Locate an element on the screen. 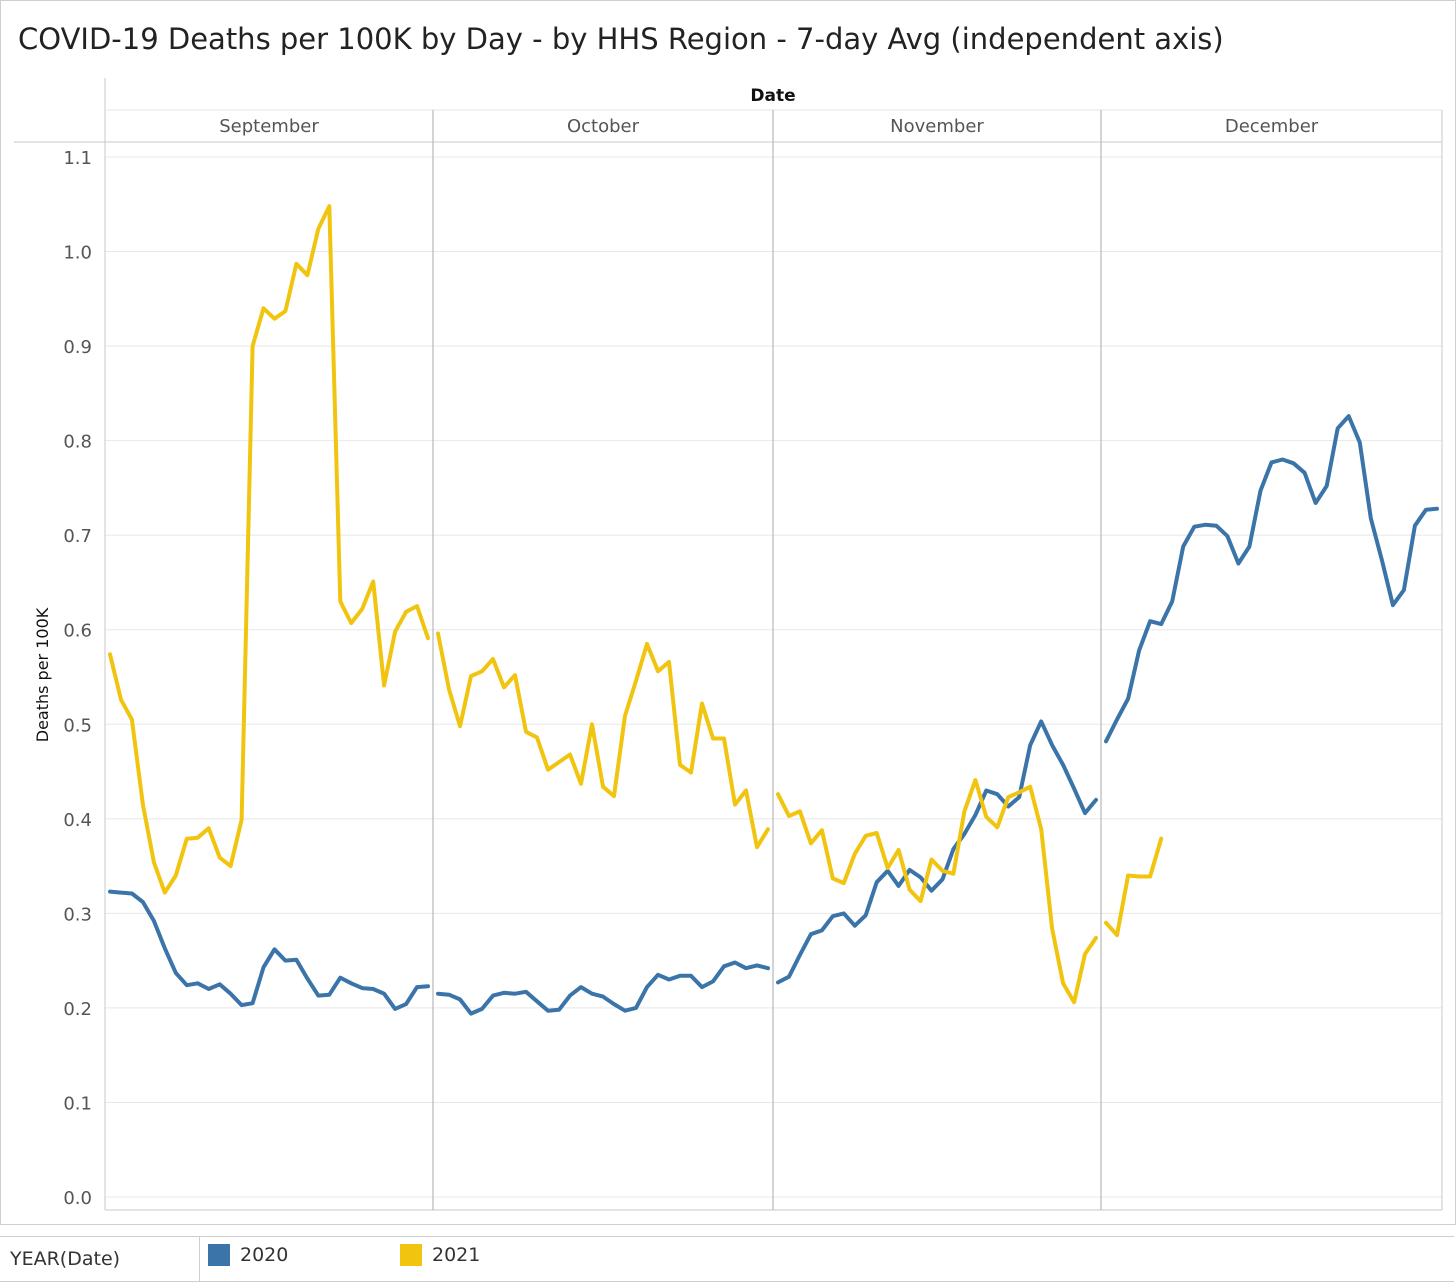 Image resolution: width=1456 pixels, height=1287 pixels. legend-item-2020: 2020 is located at coordinates (248, 1255).